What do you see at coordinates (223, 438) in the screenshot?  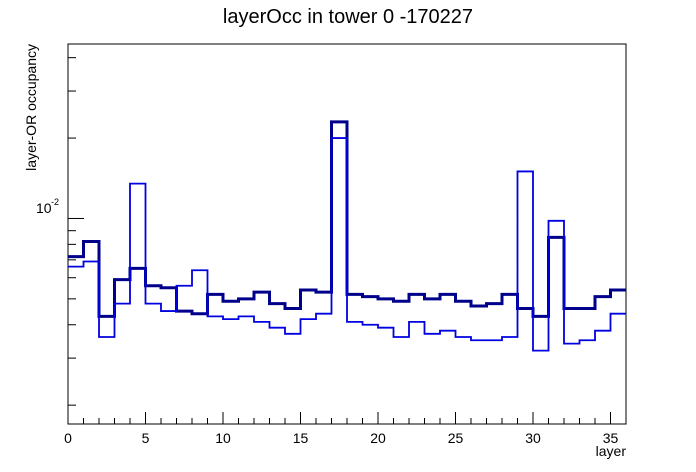 I see `x-tick-label: 10` at bounding box center [223, 438].